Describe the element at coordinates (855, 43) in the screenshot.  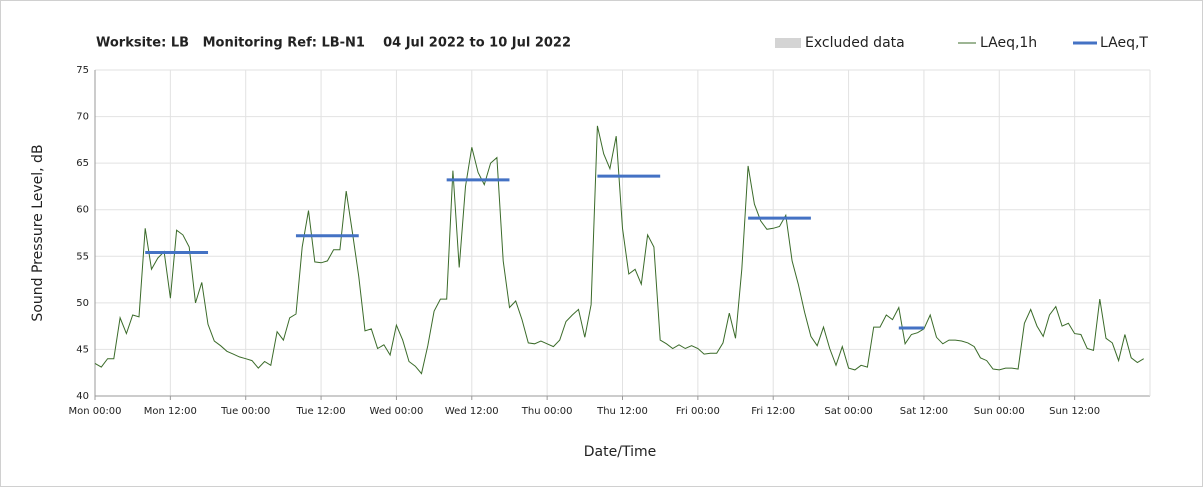
I see `legend-label: Excluded data` at that location.